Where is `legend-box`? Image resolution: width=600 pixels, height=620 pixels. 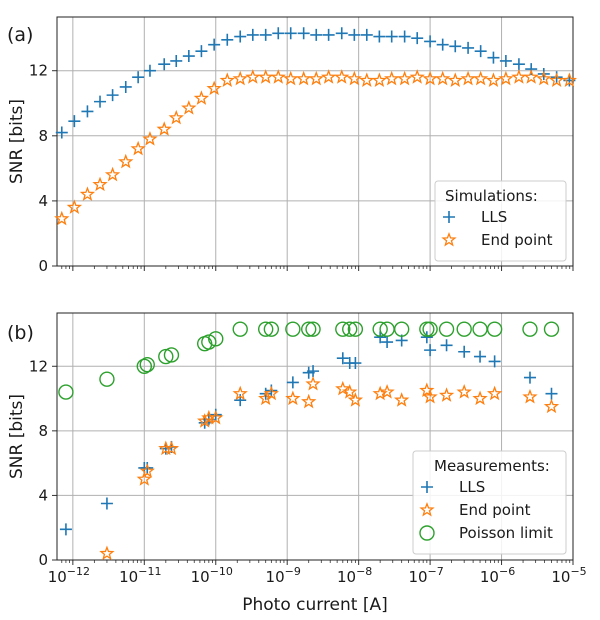 legend-box is located at coordinates (489, 502).